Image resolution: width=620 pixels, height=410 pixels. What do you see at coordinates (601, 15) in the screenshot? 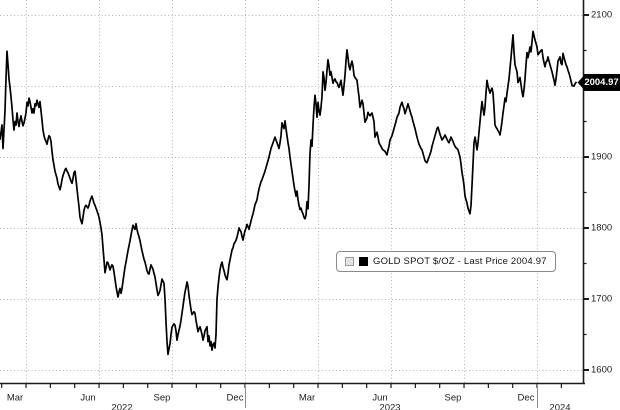
I see `y-tick-label: 2100` at bounding box center [601, 15].